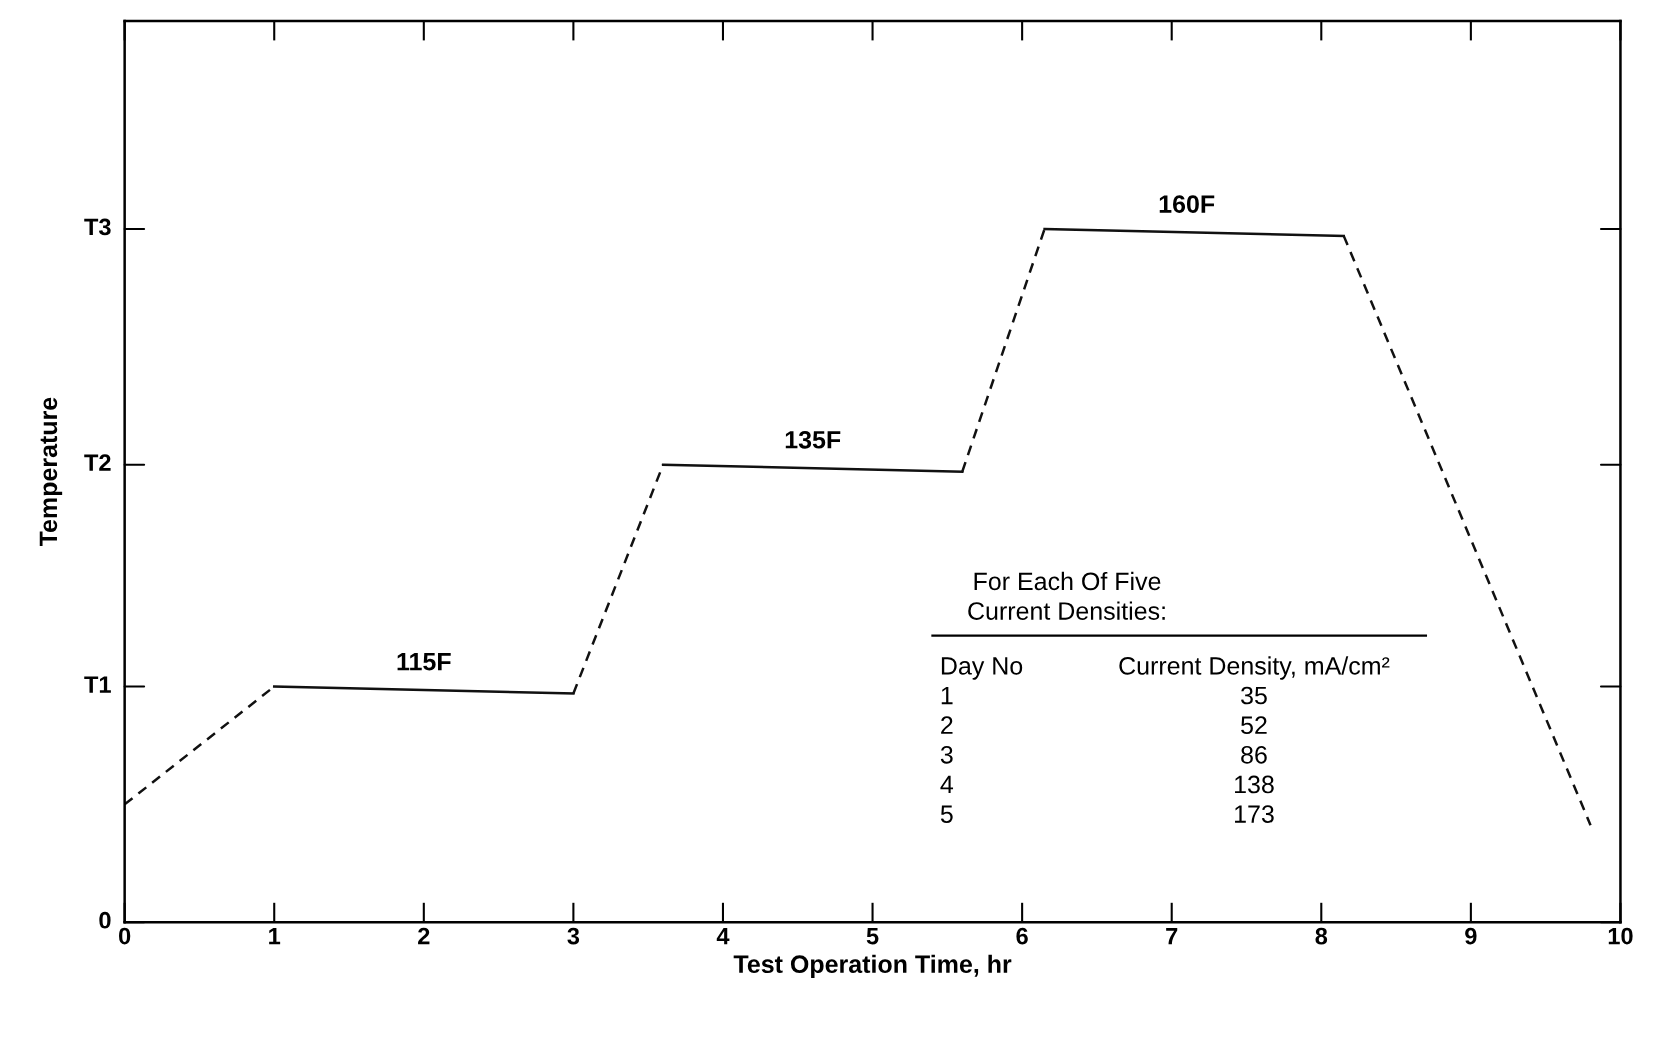 The height and width of the screenshot is (1048, 1662). What do you see at coordinates (573, 936) in the screenshot?
I see `x-tick-label: 3` at bounding box center [573, 936].